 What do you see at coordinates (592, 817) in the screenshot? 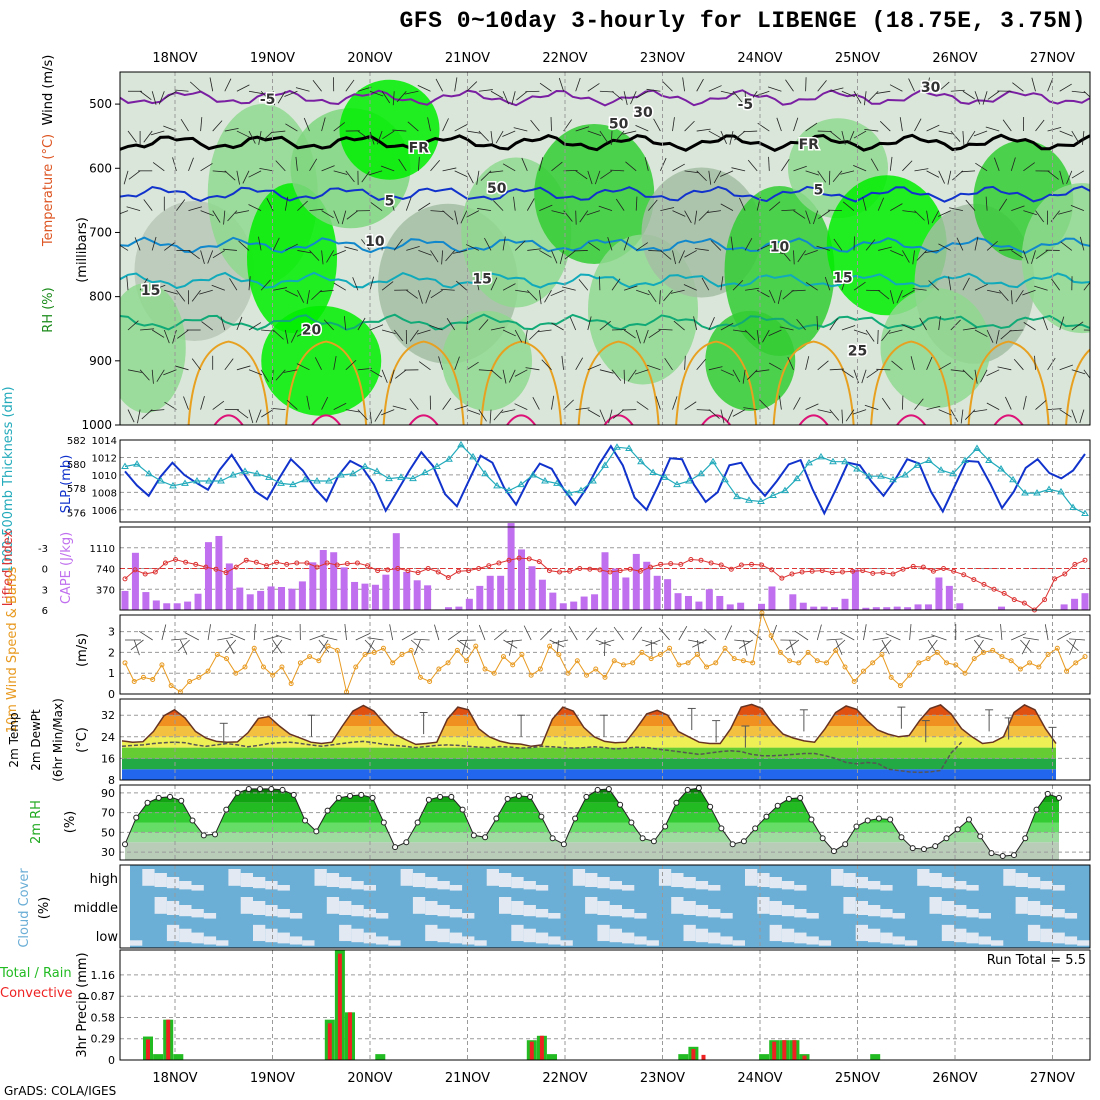
I see `rh-band` at bounding box center [592, 817].